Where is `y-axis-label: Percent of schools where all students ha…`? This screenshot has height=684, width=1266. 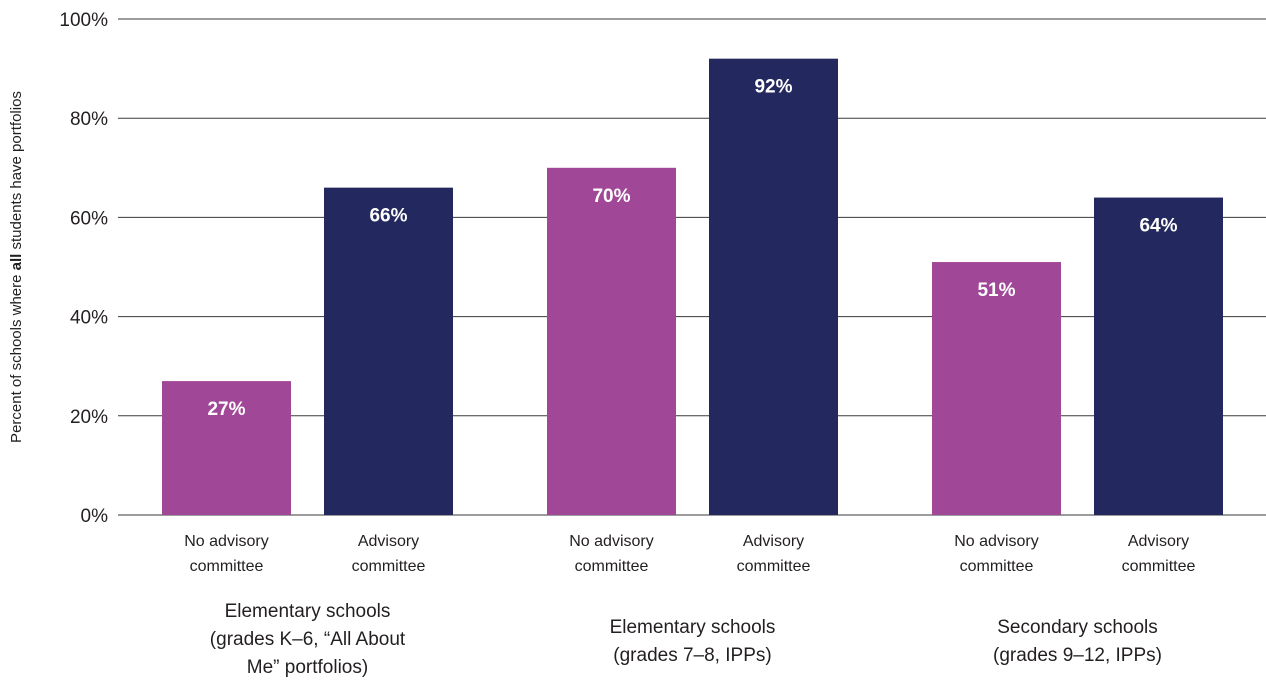
y-axis-label: Percent of schools where all students ha… is located at coordinates (16, 267).